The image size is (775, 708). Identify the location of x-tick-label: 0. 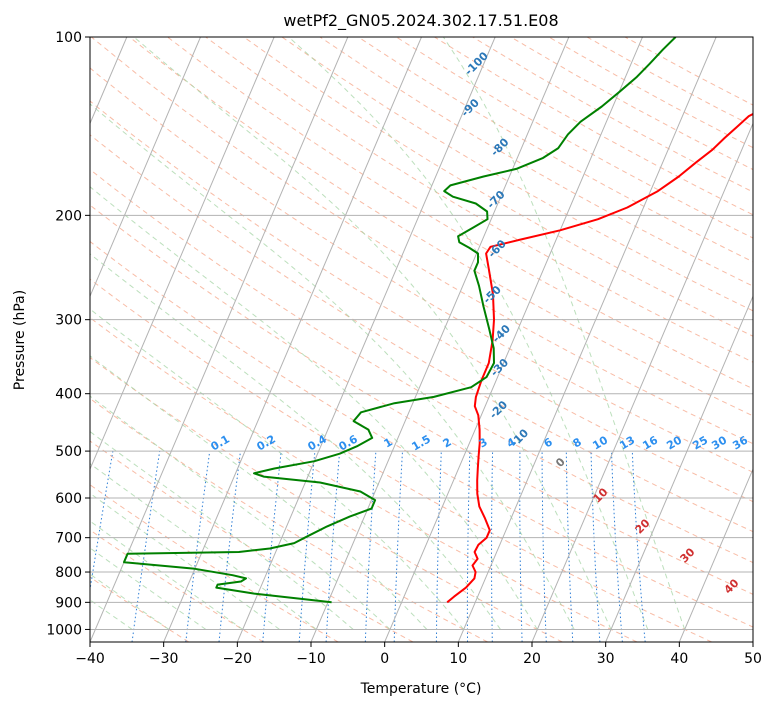
(384, 659).